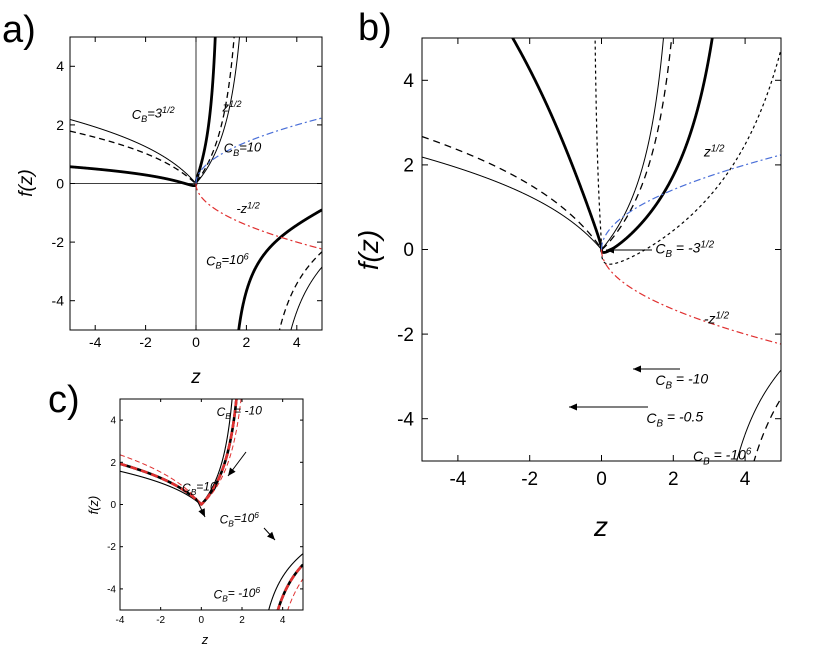 This screenshot has height=651, width=831. What do you see at coordinates (248, 208) in the screenshot?
I see `panel-a-annotation-3: -z1/2` at bounding box center [248, 208].